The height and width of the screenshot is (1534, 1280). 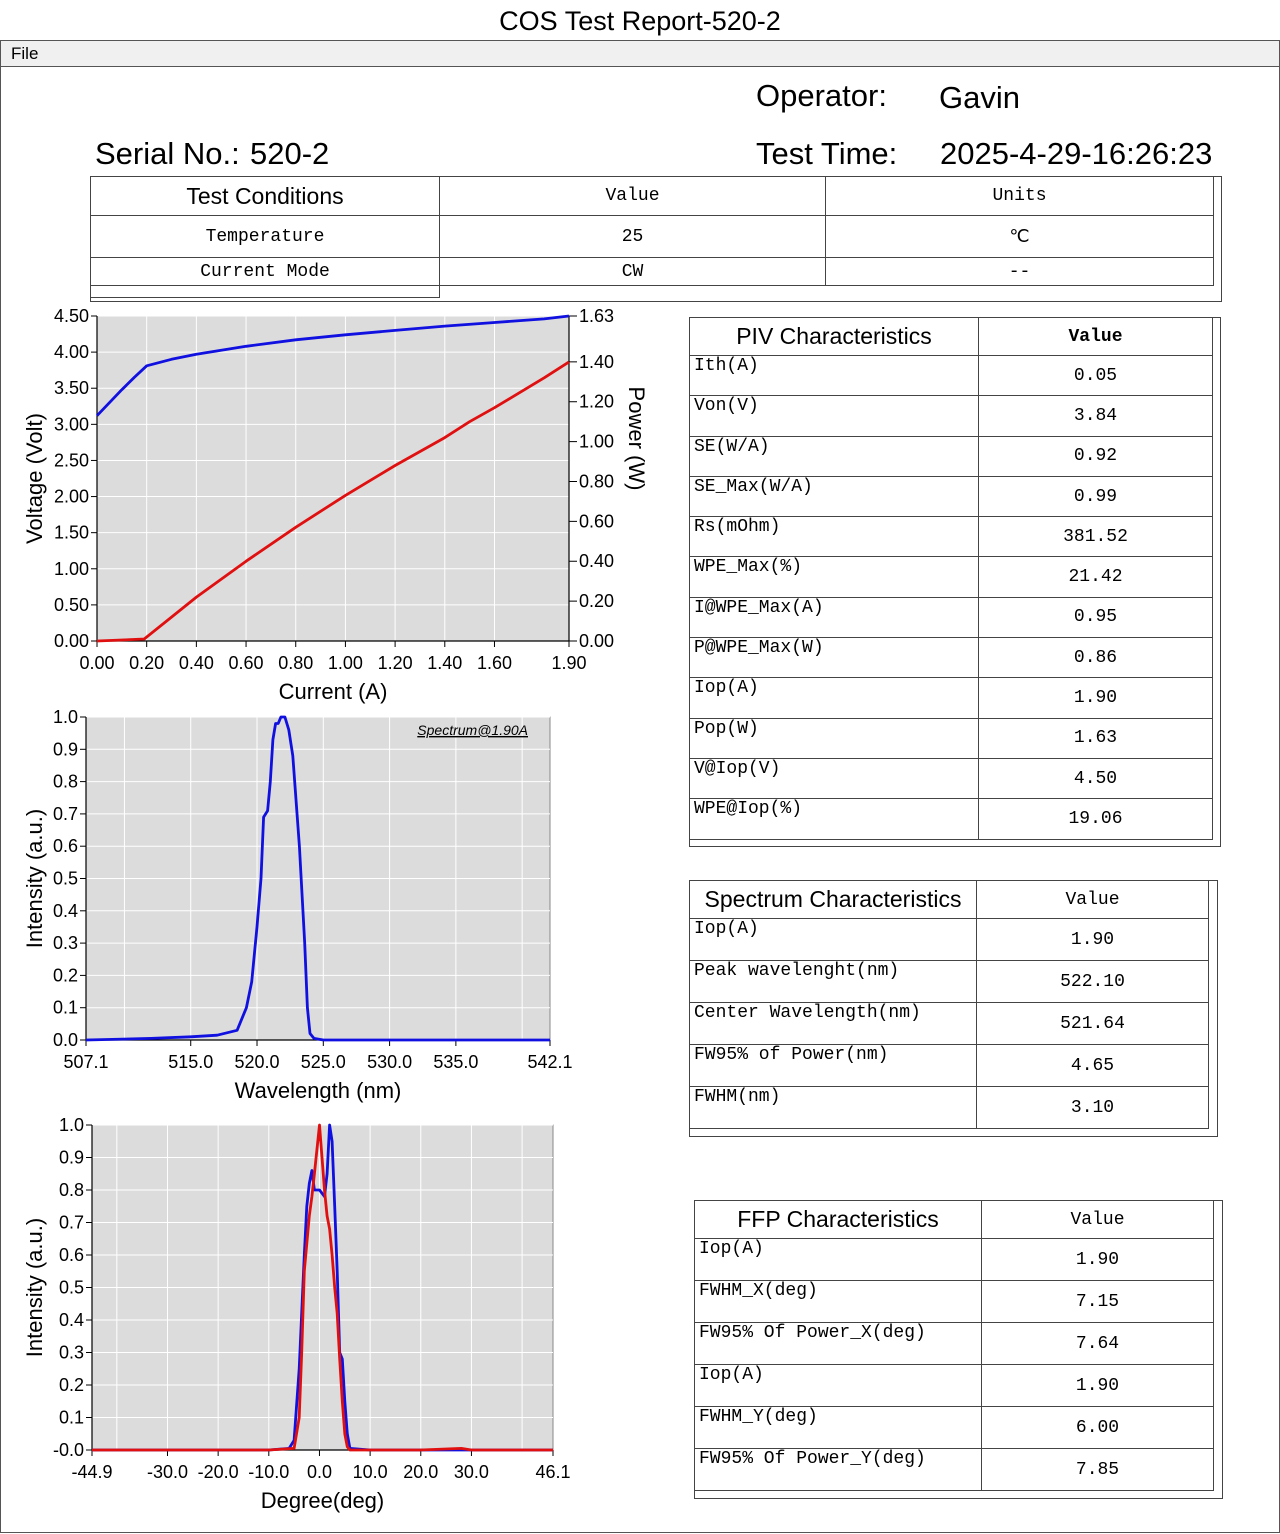 What do you see at coordinates (265, 271) in the screenshot?
I see `conditions-row-label: Current Mode` at bounding box center [265, 271].